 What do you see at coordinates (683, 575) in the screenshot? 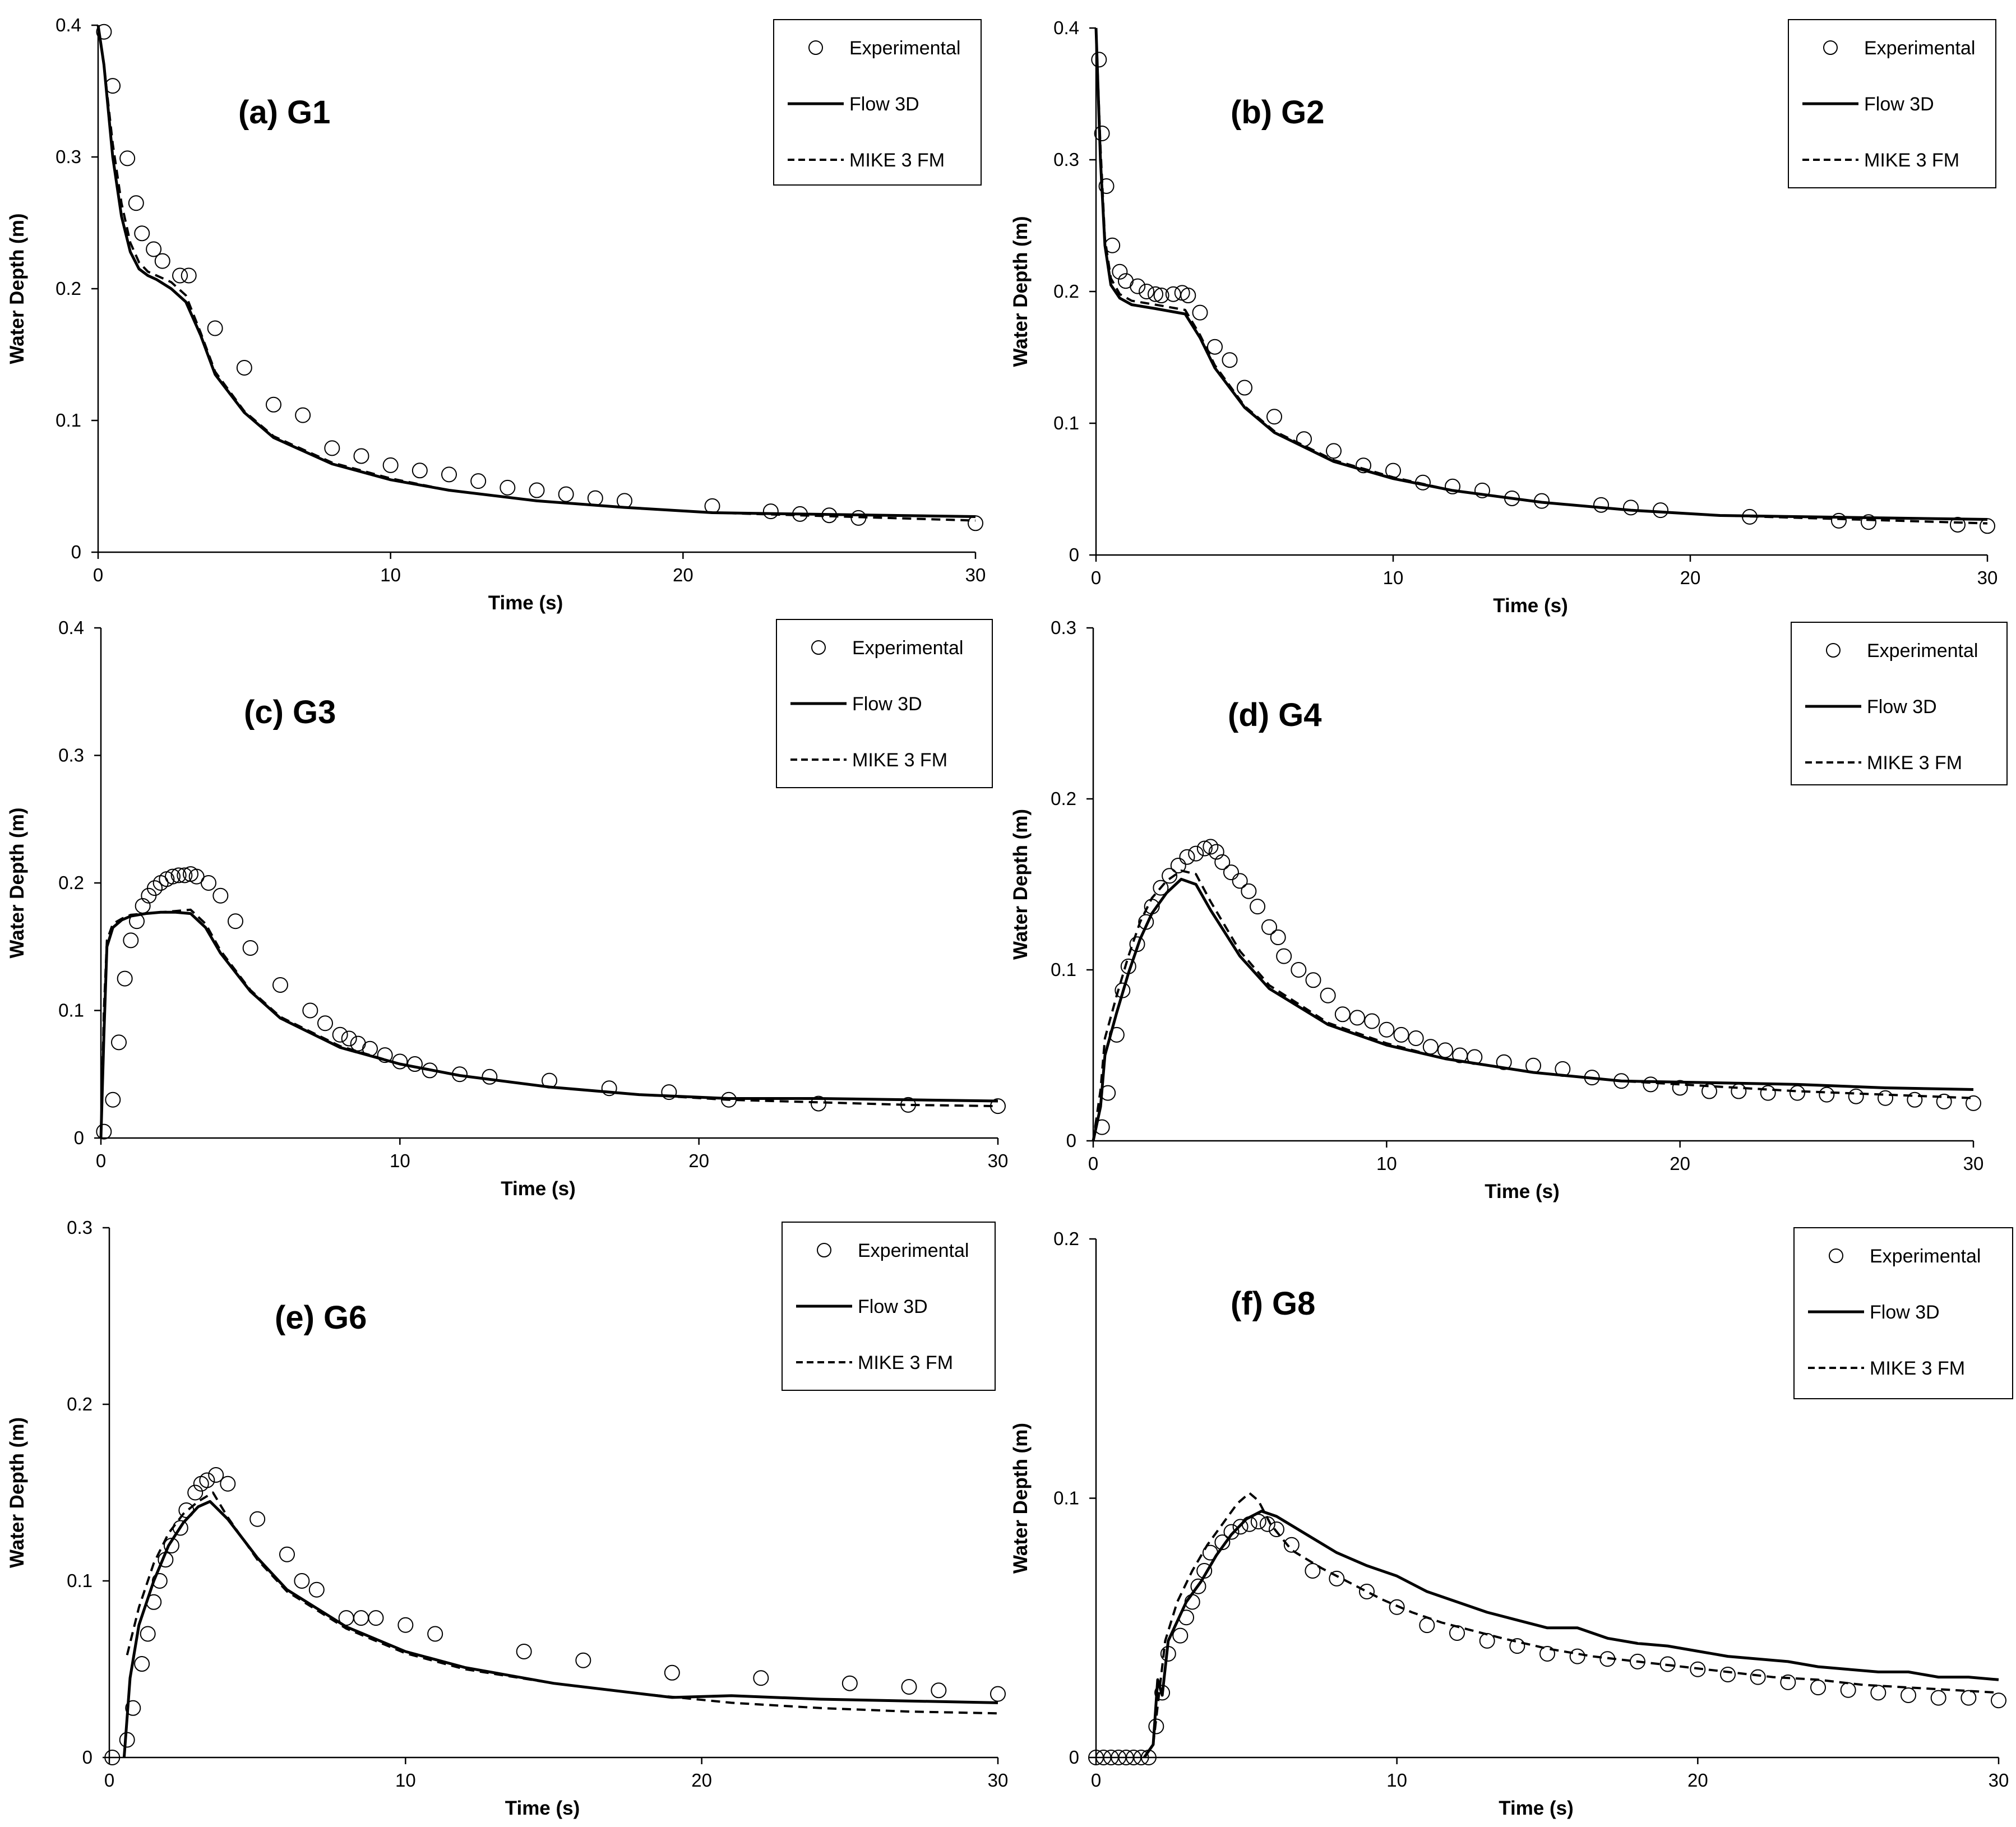
I see `x-tick-label: 20` at bounding box center [683, 575].